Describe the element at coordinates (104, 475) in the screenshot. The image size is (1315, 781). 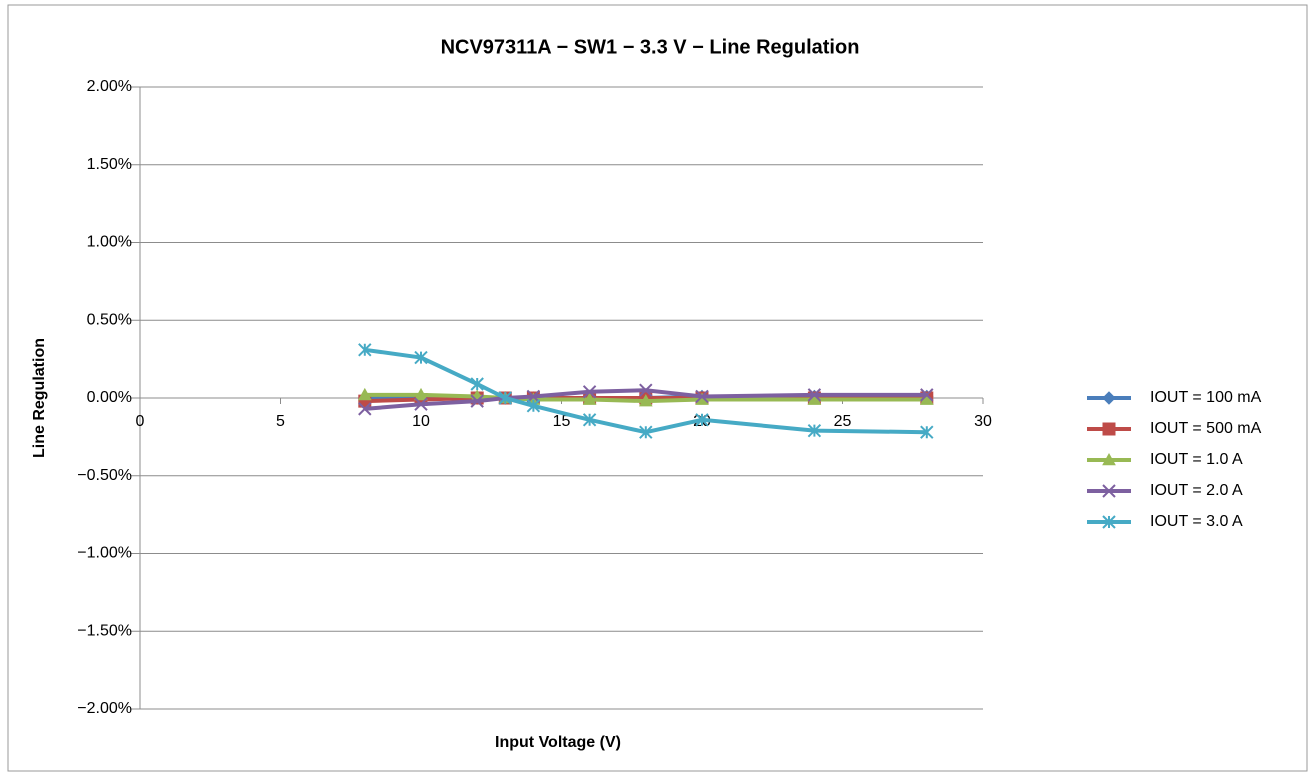
I see `y-tick-label: −0.50%` at that location.